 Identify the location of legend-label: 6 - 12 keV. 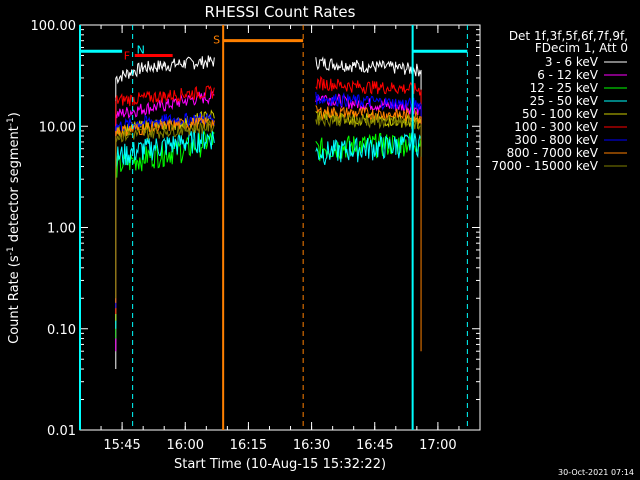
(568, 75).